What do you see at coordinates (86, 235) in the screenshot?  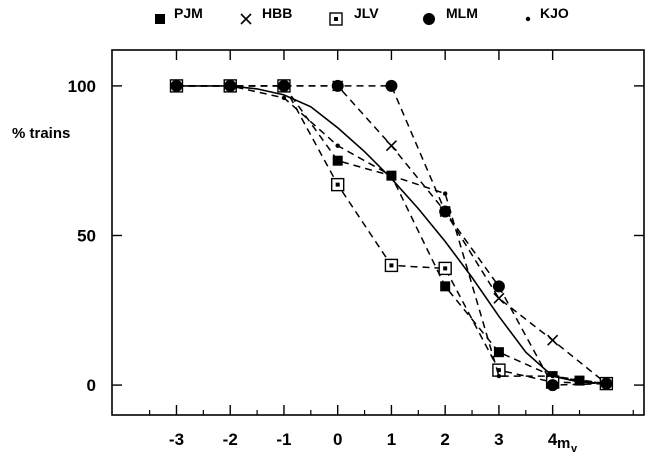 I see `y-tick-label: 50` at bounding box center [86, 235].